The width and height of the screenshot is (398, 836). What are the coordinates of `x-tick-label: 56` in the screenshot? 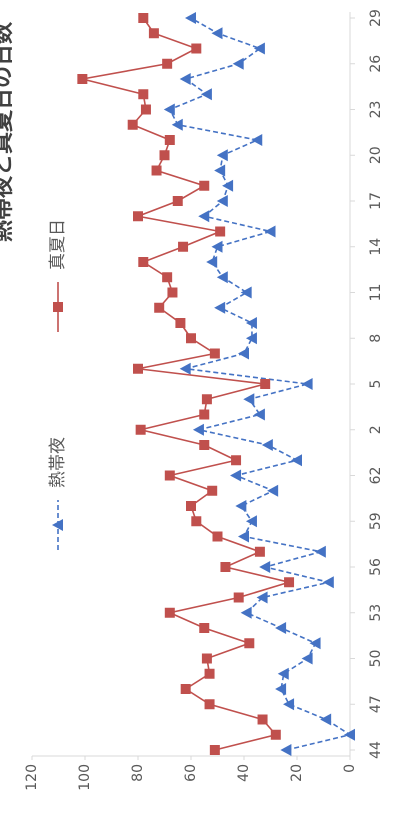 It's located at (376, 567).